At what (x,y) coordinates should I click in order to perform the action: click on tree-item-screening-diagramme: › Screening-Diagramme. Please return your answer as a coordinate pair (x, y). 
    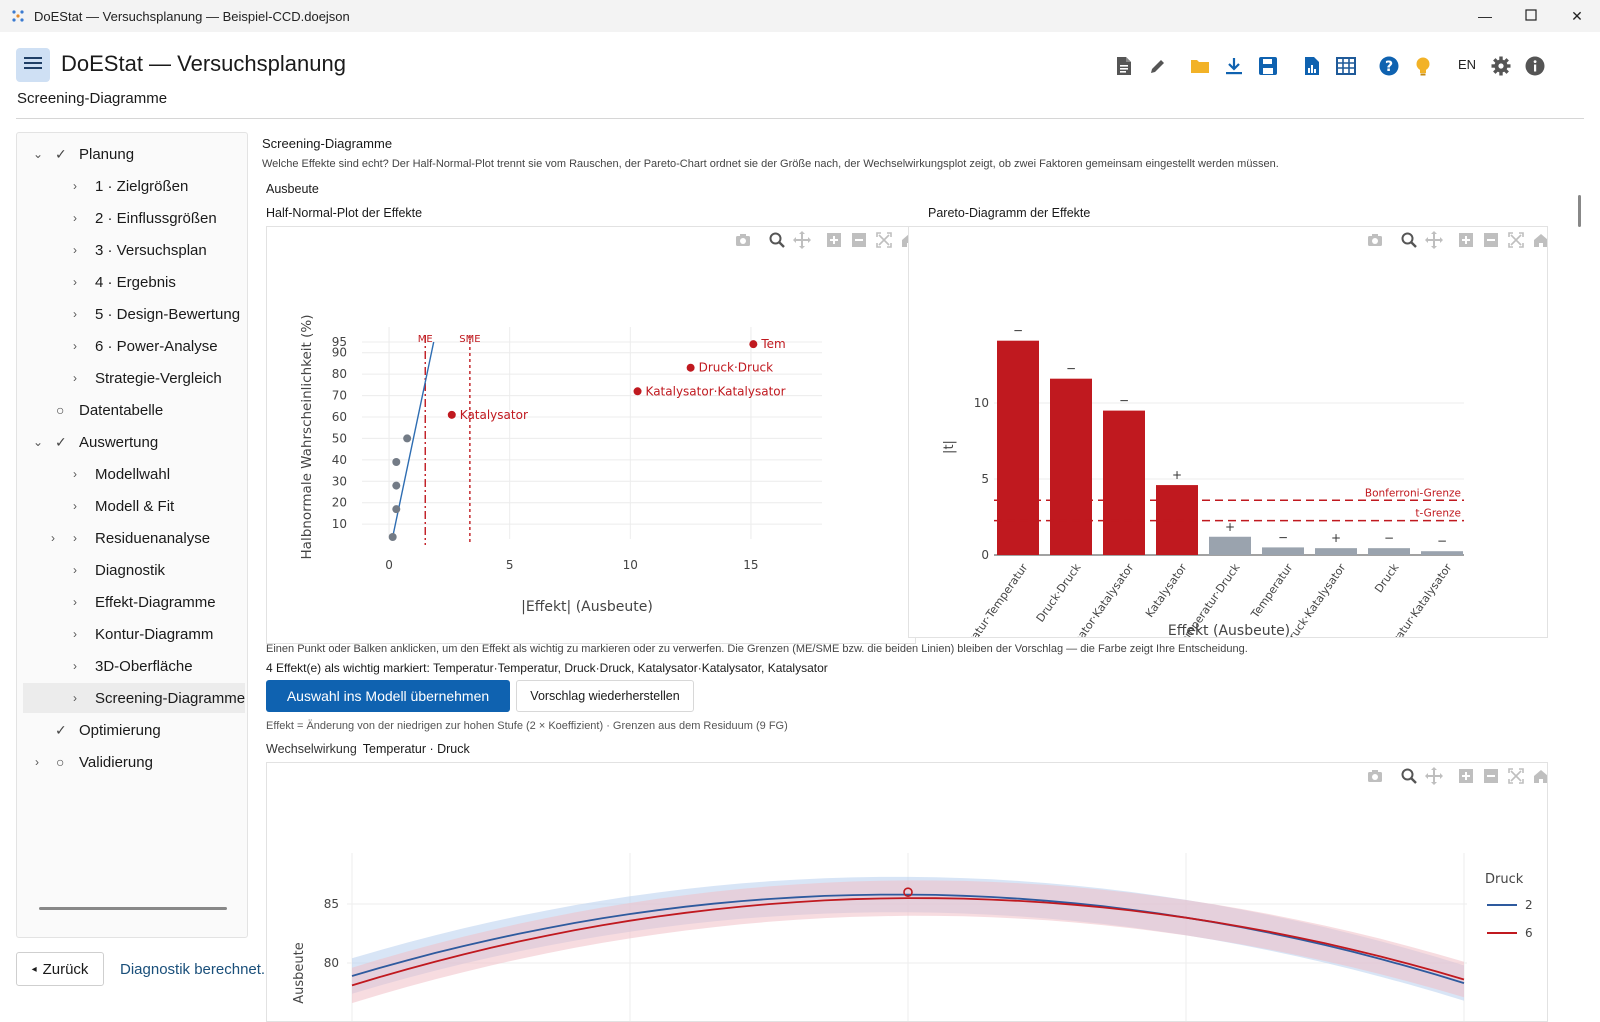
    Looking at the image, I should click on (134, 698).